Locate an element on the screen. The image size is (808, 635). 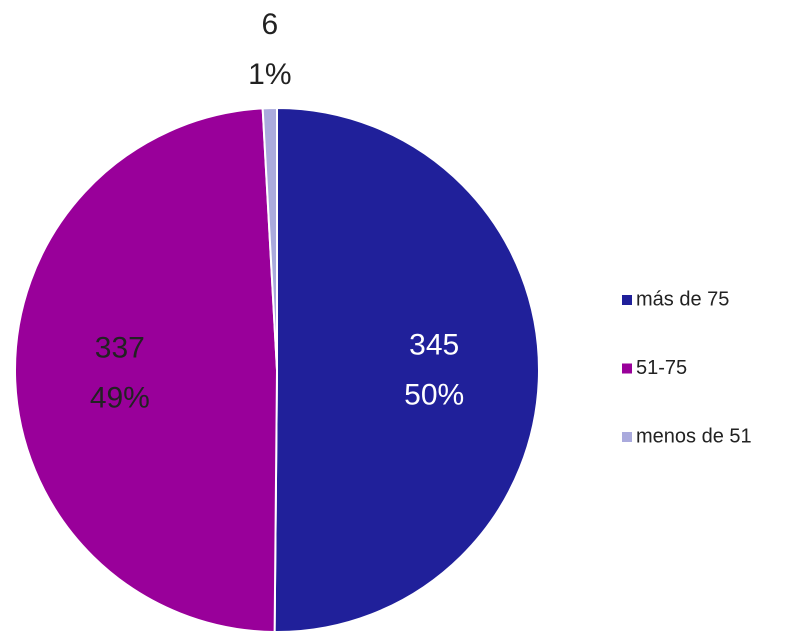
percent-label: 49% is located at coordinates (120, 398).